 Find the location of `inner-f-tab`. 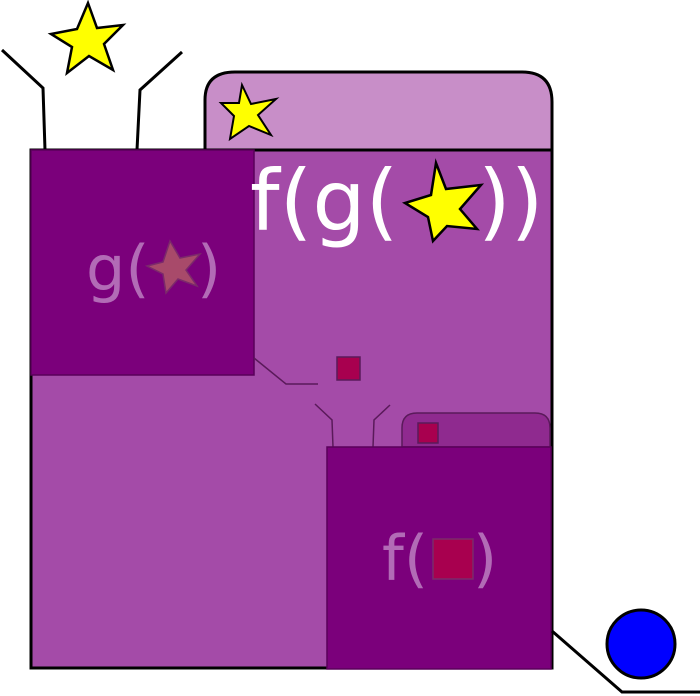

inner-f-tab is located at coordinates (476, 430).